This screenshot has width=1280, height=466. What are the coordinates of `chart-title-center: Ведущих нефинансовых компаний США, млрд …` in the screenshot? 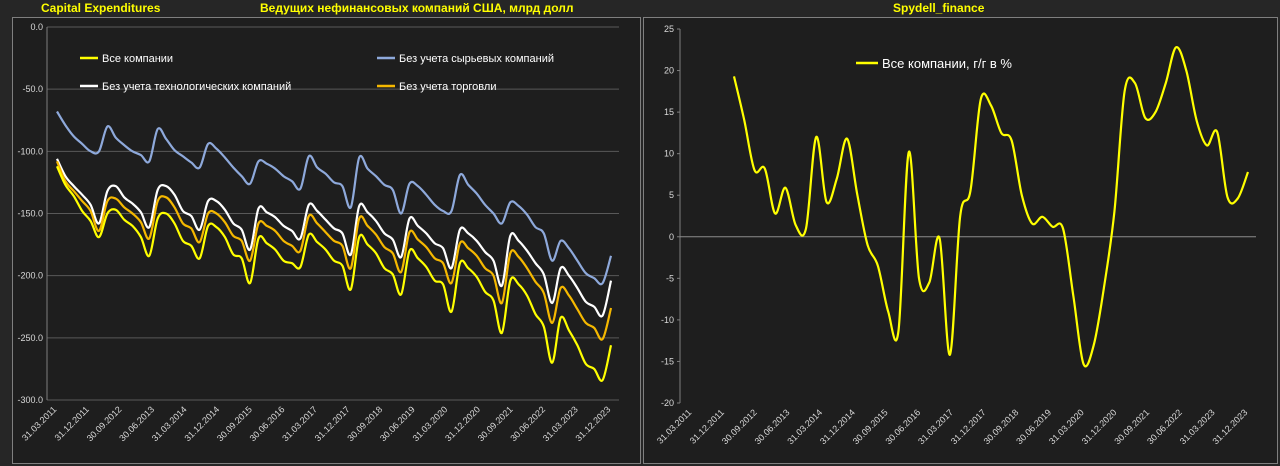 It's located at (417, 8).